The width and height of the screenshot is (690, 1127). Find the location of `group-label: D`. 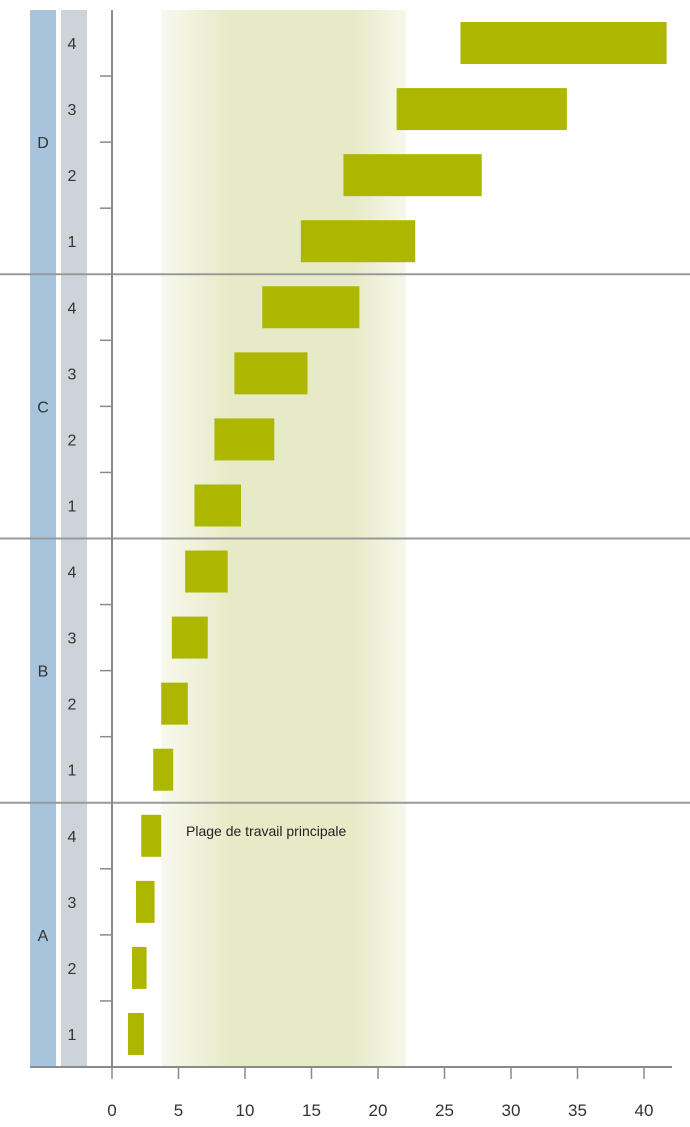

group-label: D is located at coordinates (43, 143).